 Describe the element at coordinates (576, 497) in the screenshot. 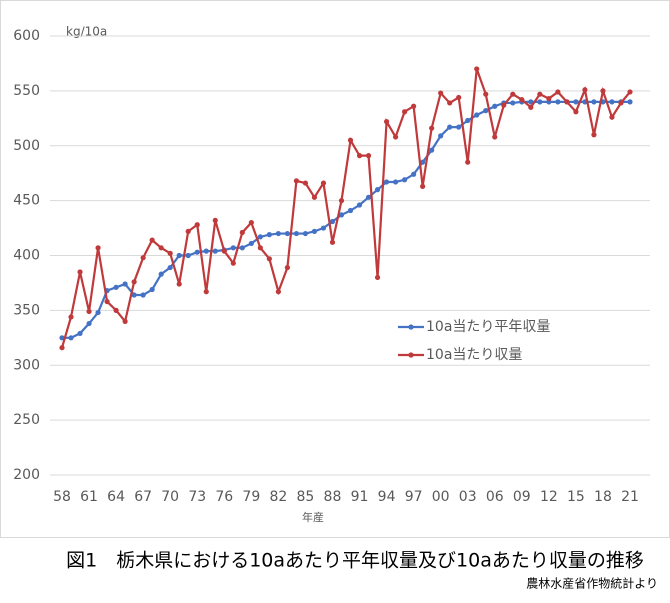

I see `x-tick-label: 15` at that location.